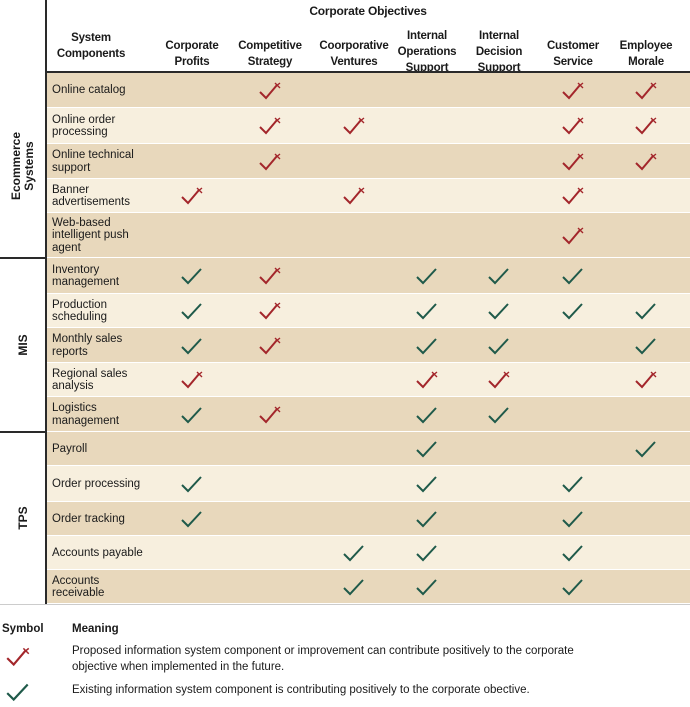  I want to click on objective-header: Customer Service, so click(573, 54).